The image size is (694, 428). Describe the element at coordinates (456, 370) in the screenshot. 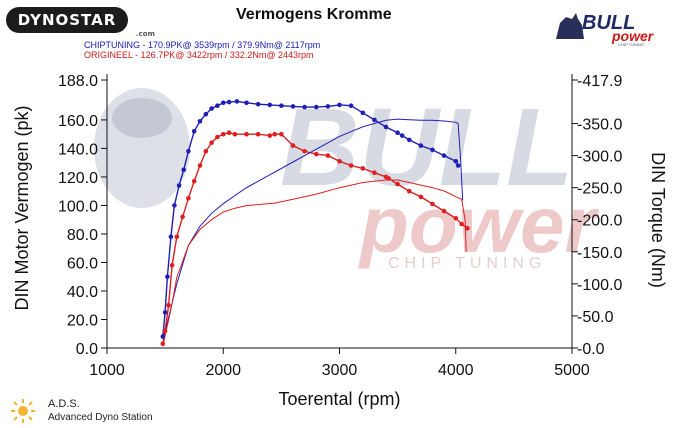

I see `x-tick-label: 4000` at that location.